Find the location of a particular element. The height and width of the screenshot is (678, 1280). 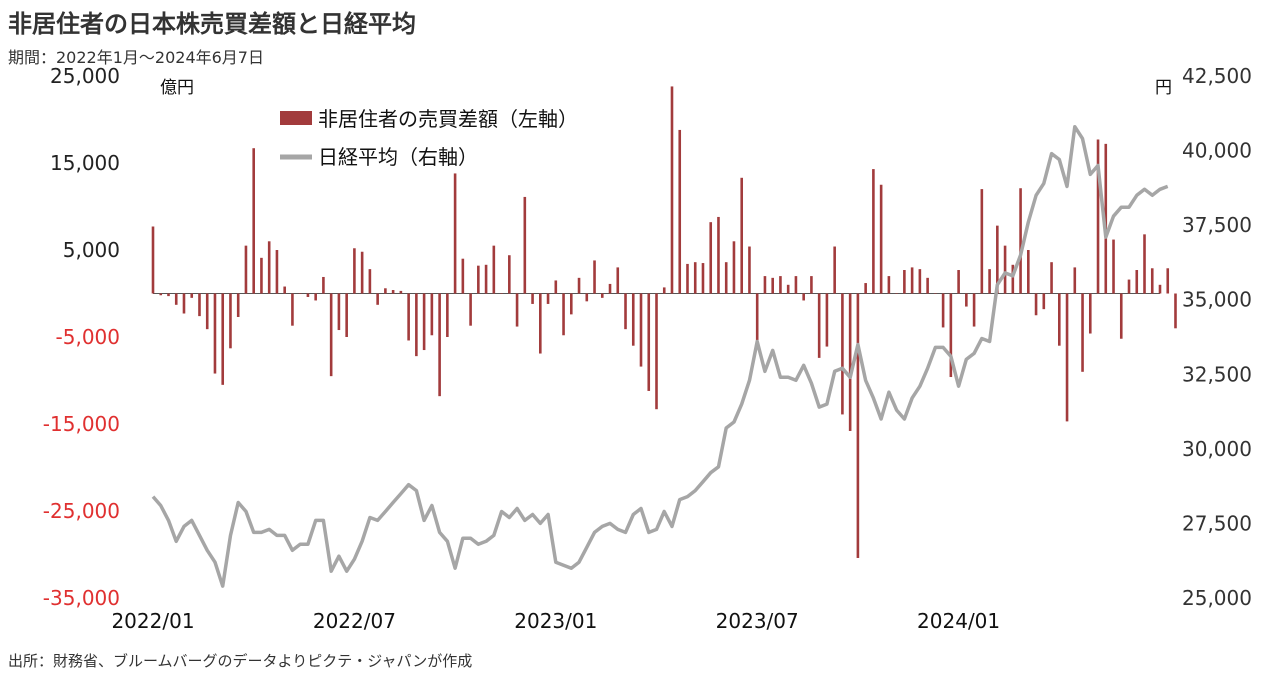

left-tick-label: 25,000 is located at coordinates (85, 76).